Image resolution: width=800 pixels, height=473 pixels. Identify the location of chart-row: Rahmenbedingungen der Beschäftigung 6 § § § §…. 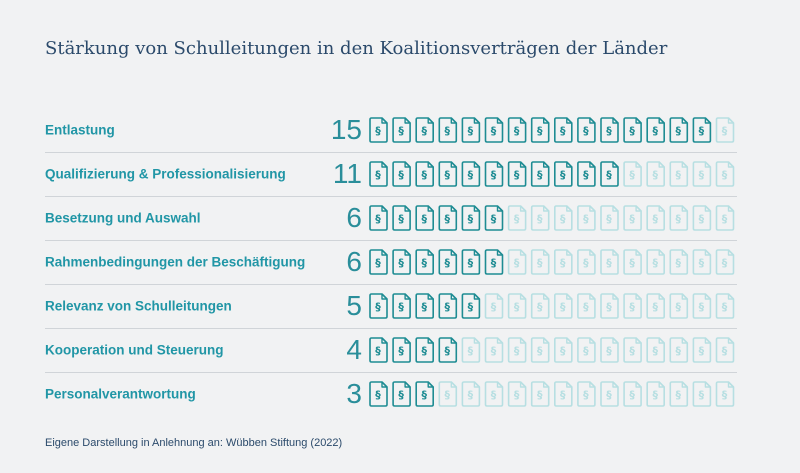
(391, 262).